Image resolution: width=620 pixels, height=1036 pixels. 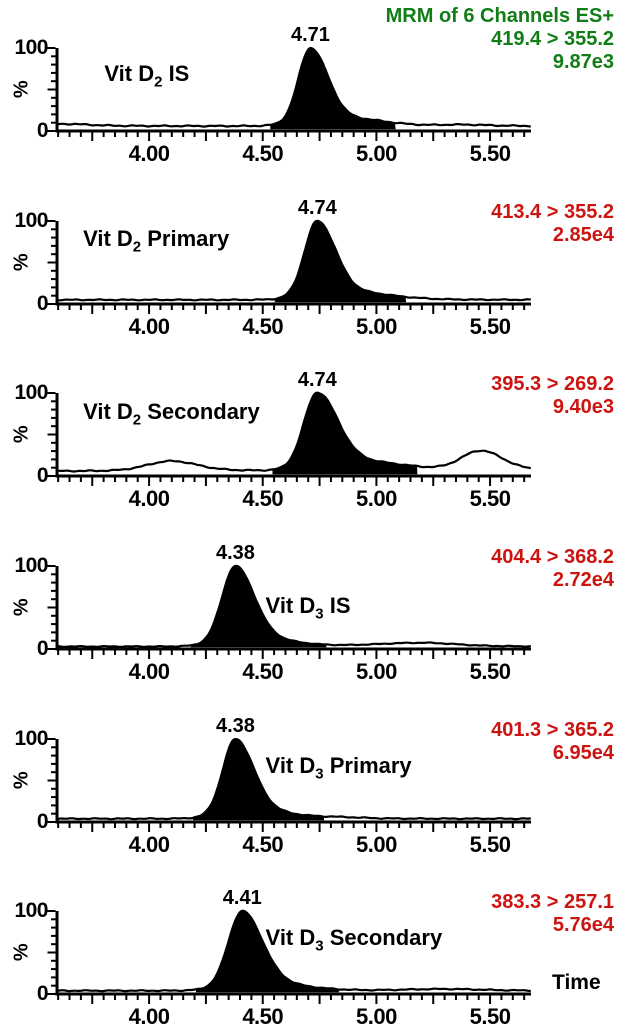 I want to click on mrm-transition-label: 395.3 > 269.2, so click(x=552, y=384).